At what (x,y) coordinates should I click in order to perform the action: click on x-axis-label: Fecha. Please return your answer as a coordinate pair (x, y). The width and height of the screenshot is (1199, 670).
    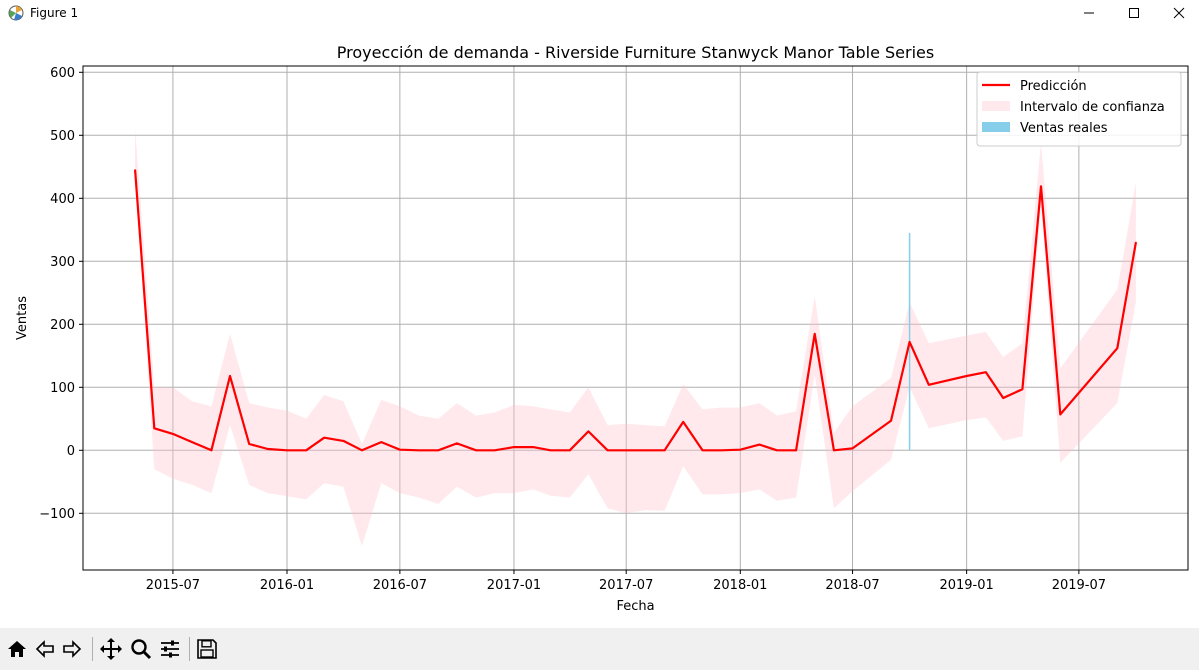
    Looking at the image, I should click on (635, 606).